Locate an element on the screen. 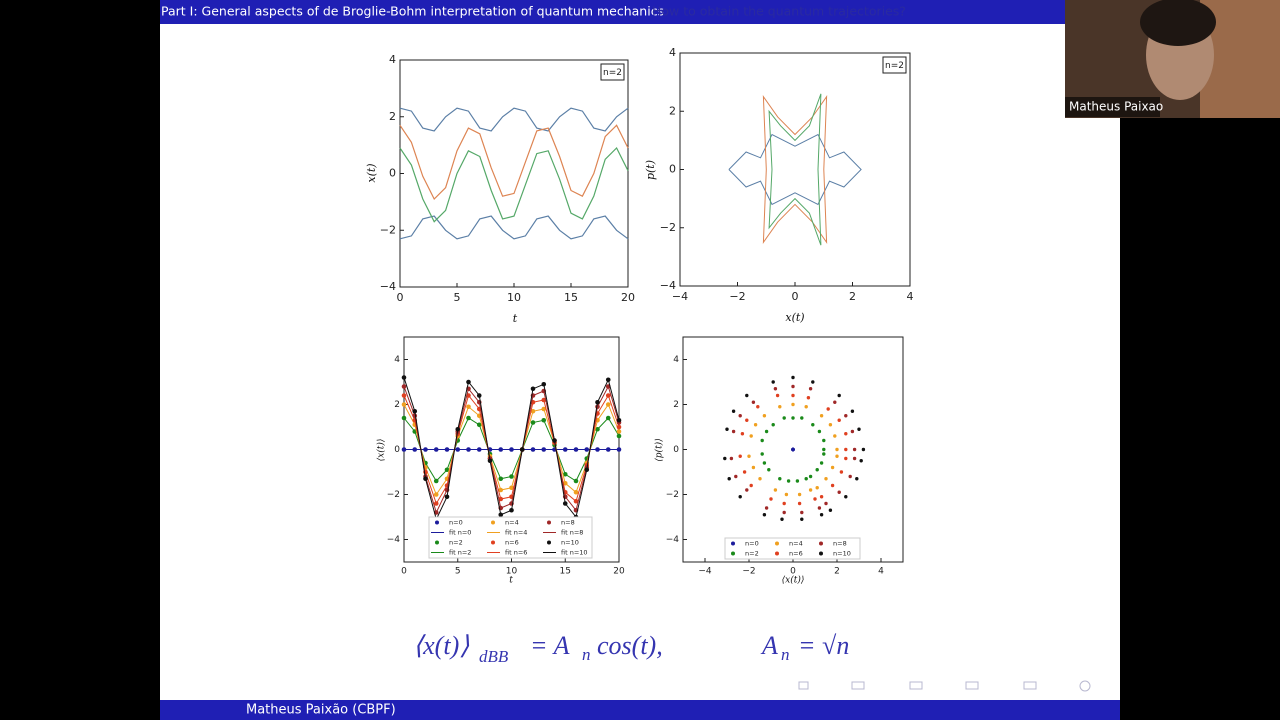 This screenshot has height=720, width=1280. x-axis-label: t is located at coordinates (515, 318).